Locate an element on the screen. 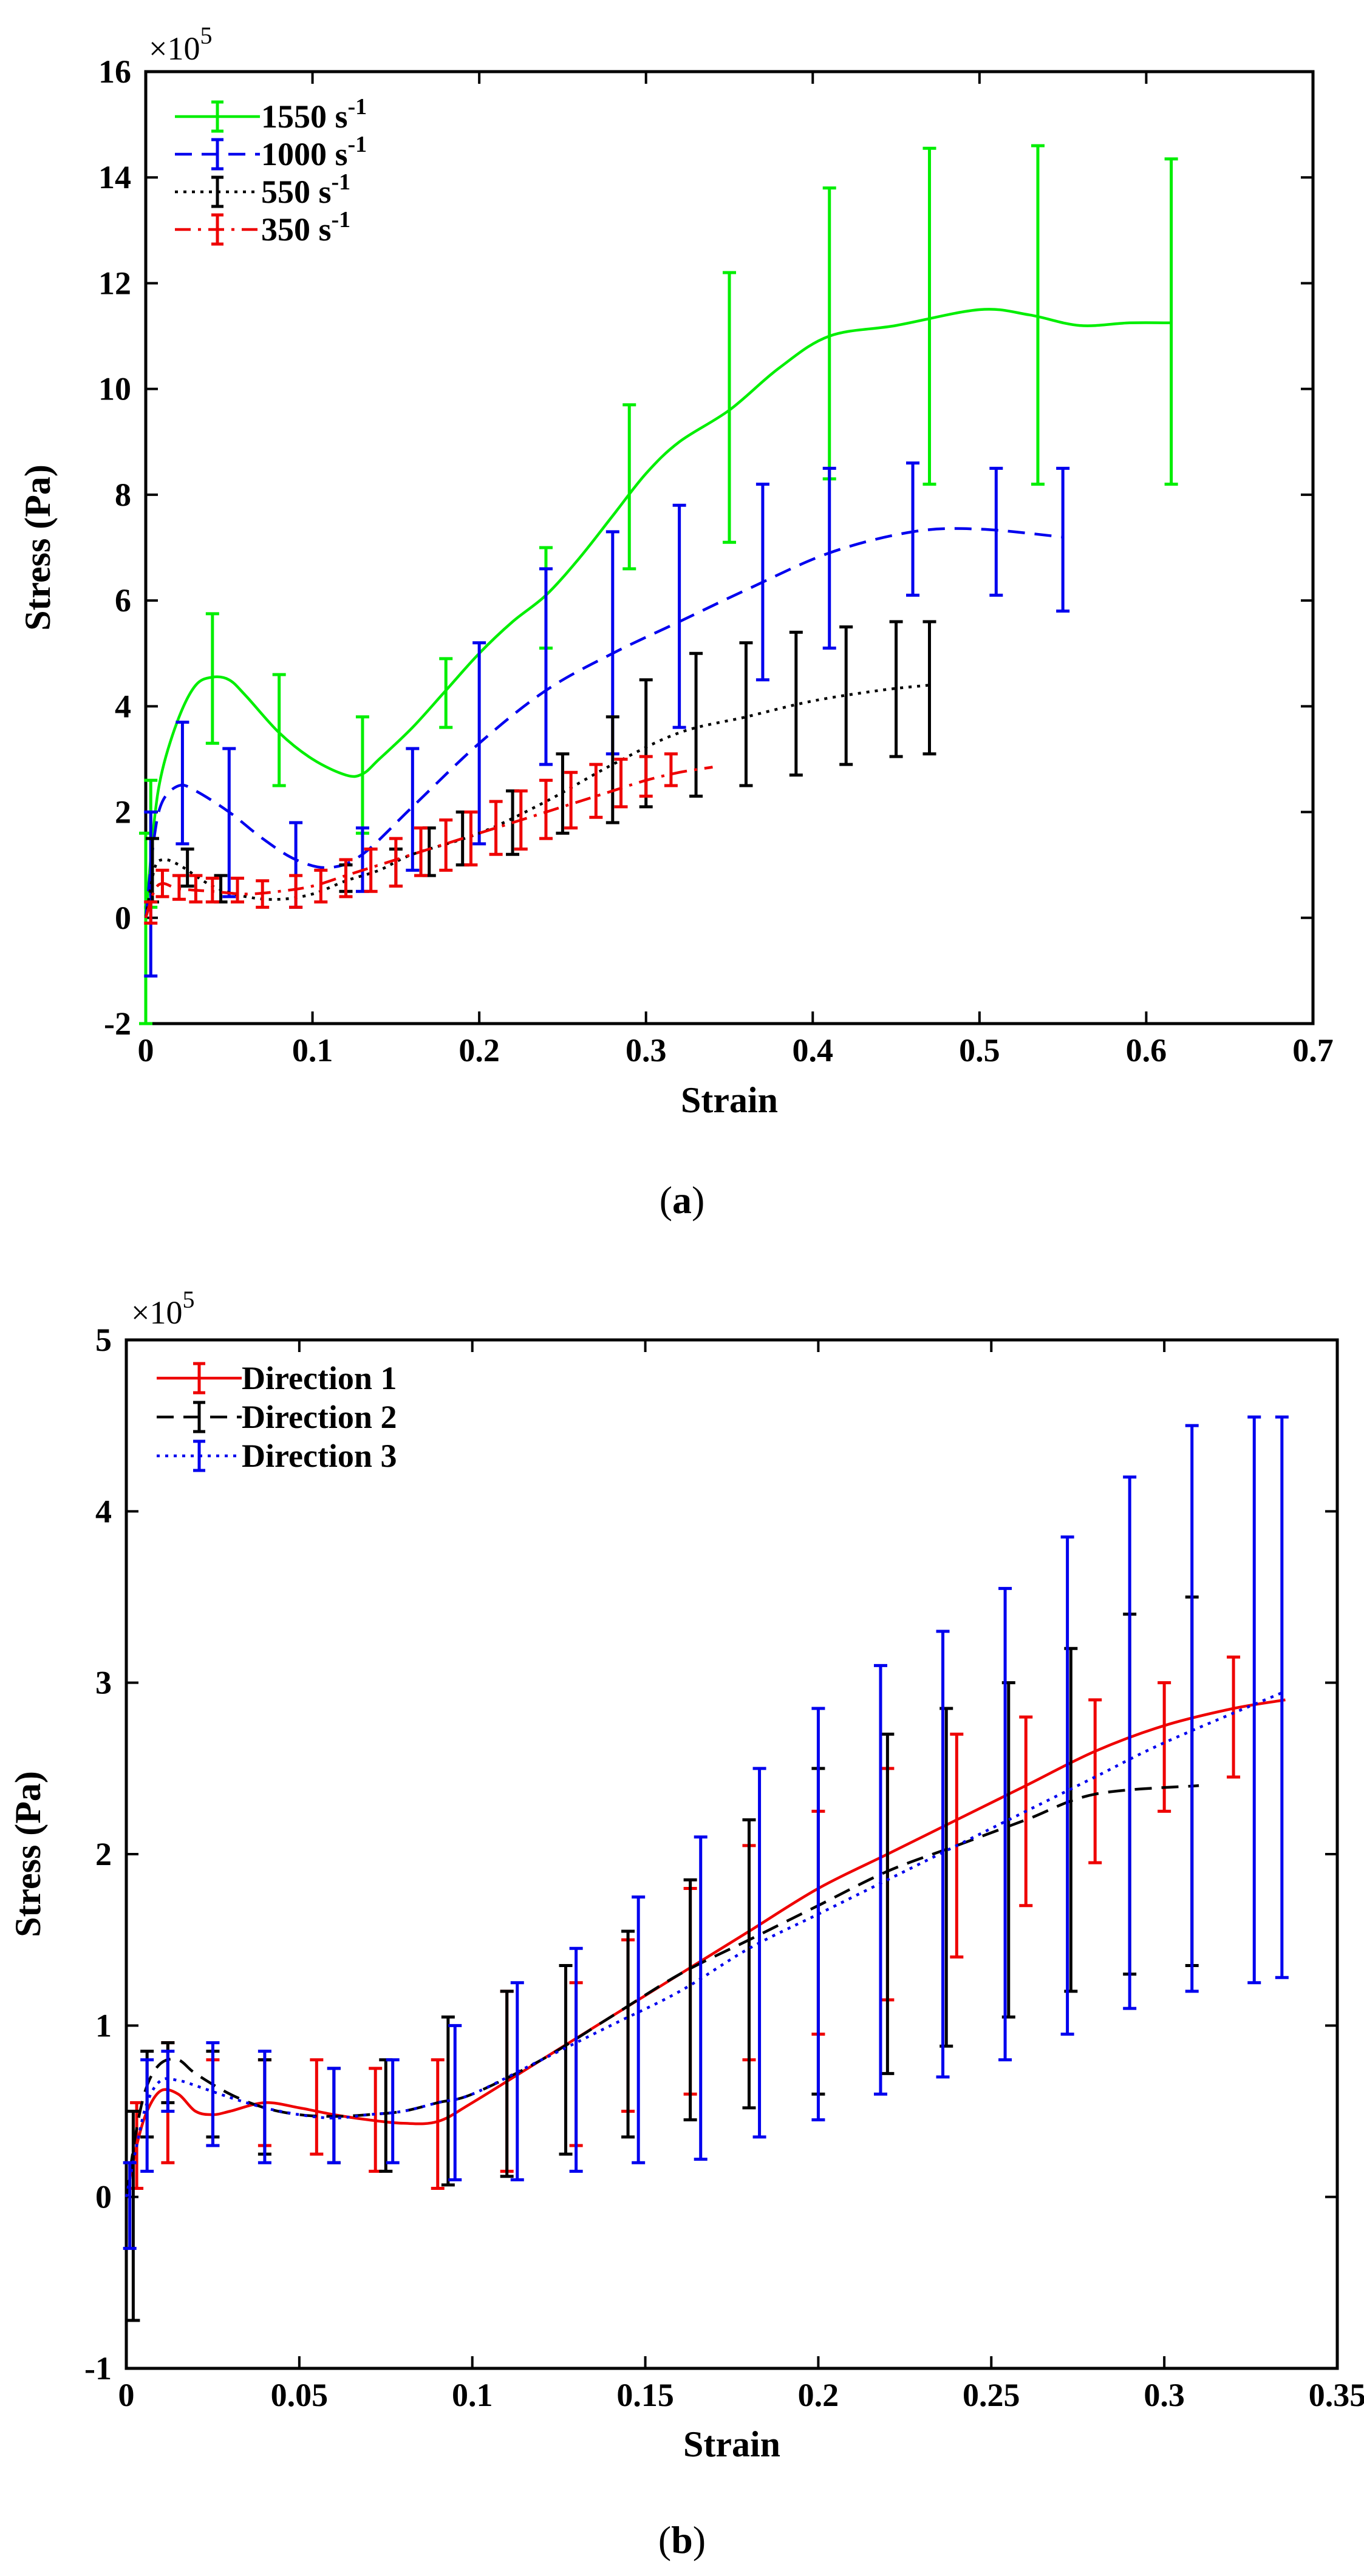 Image resolution: width=1364 pixels, height=2576 pixels. chart-b-x-tick-label: 0.25 is located at coordinates (991, 2395).